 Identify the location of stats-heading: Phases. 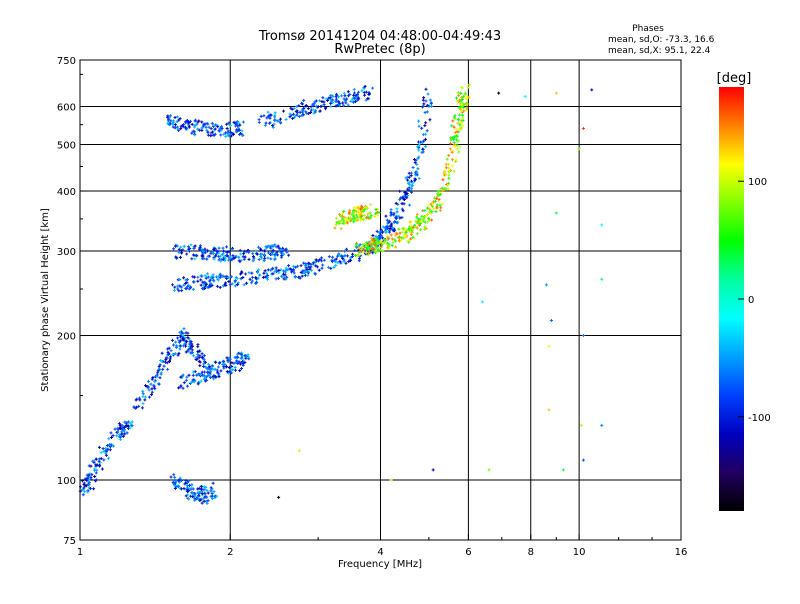
(648, 29).